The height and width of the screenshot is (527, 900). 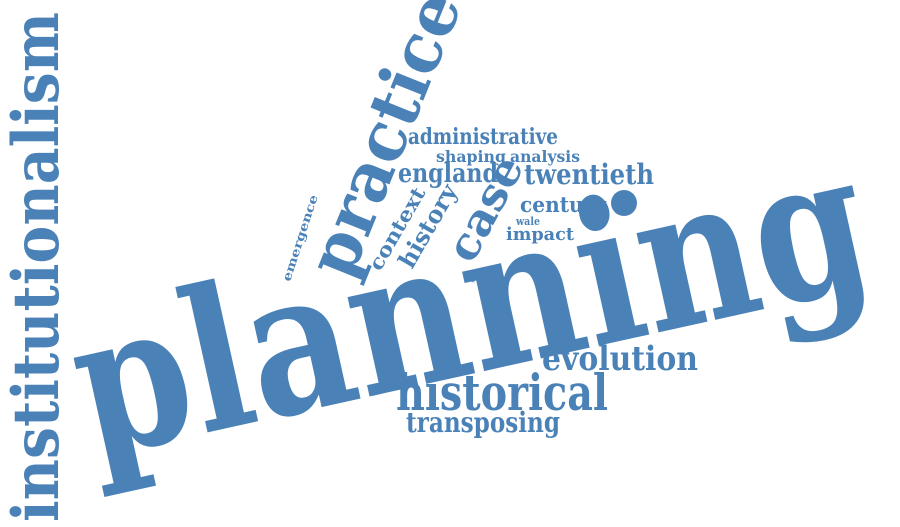 I want to click on word-england: england, so click(x=448, y=174).